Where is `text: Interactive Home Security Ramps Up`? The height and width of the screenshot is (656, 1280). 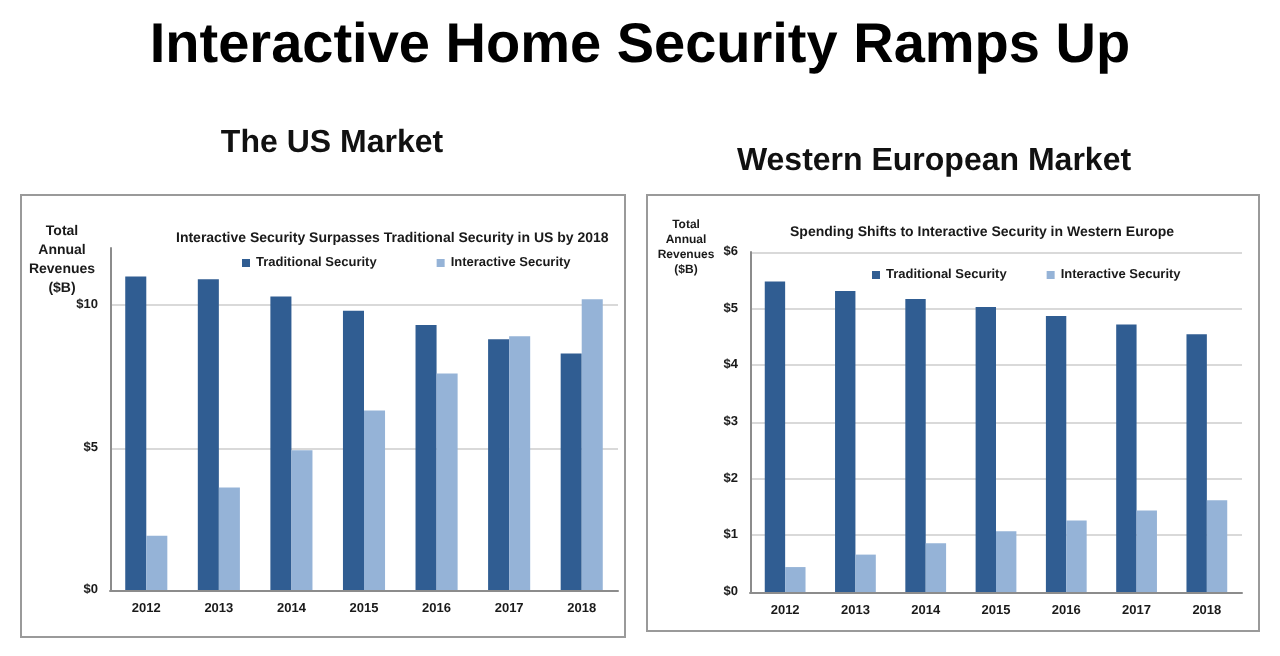
text: Interactive Home Security Ramps Up is located at coordinates (640, 44).